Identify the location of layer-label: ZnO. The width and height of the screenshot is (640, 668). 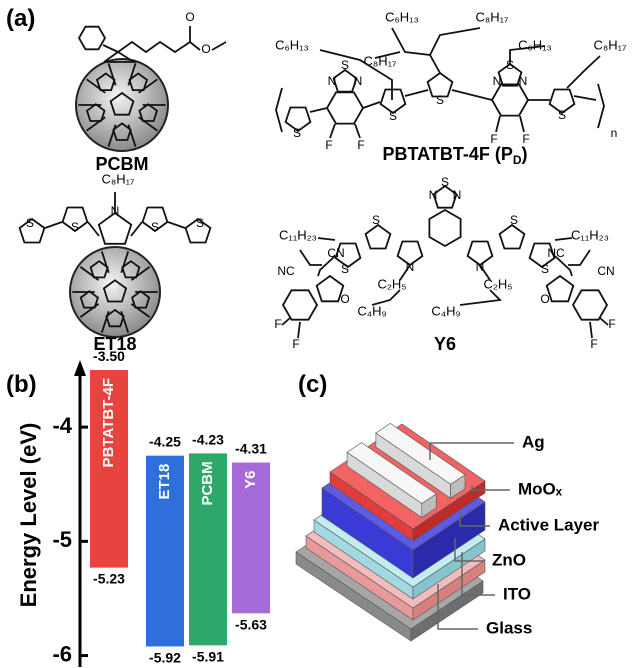
(509, 559).